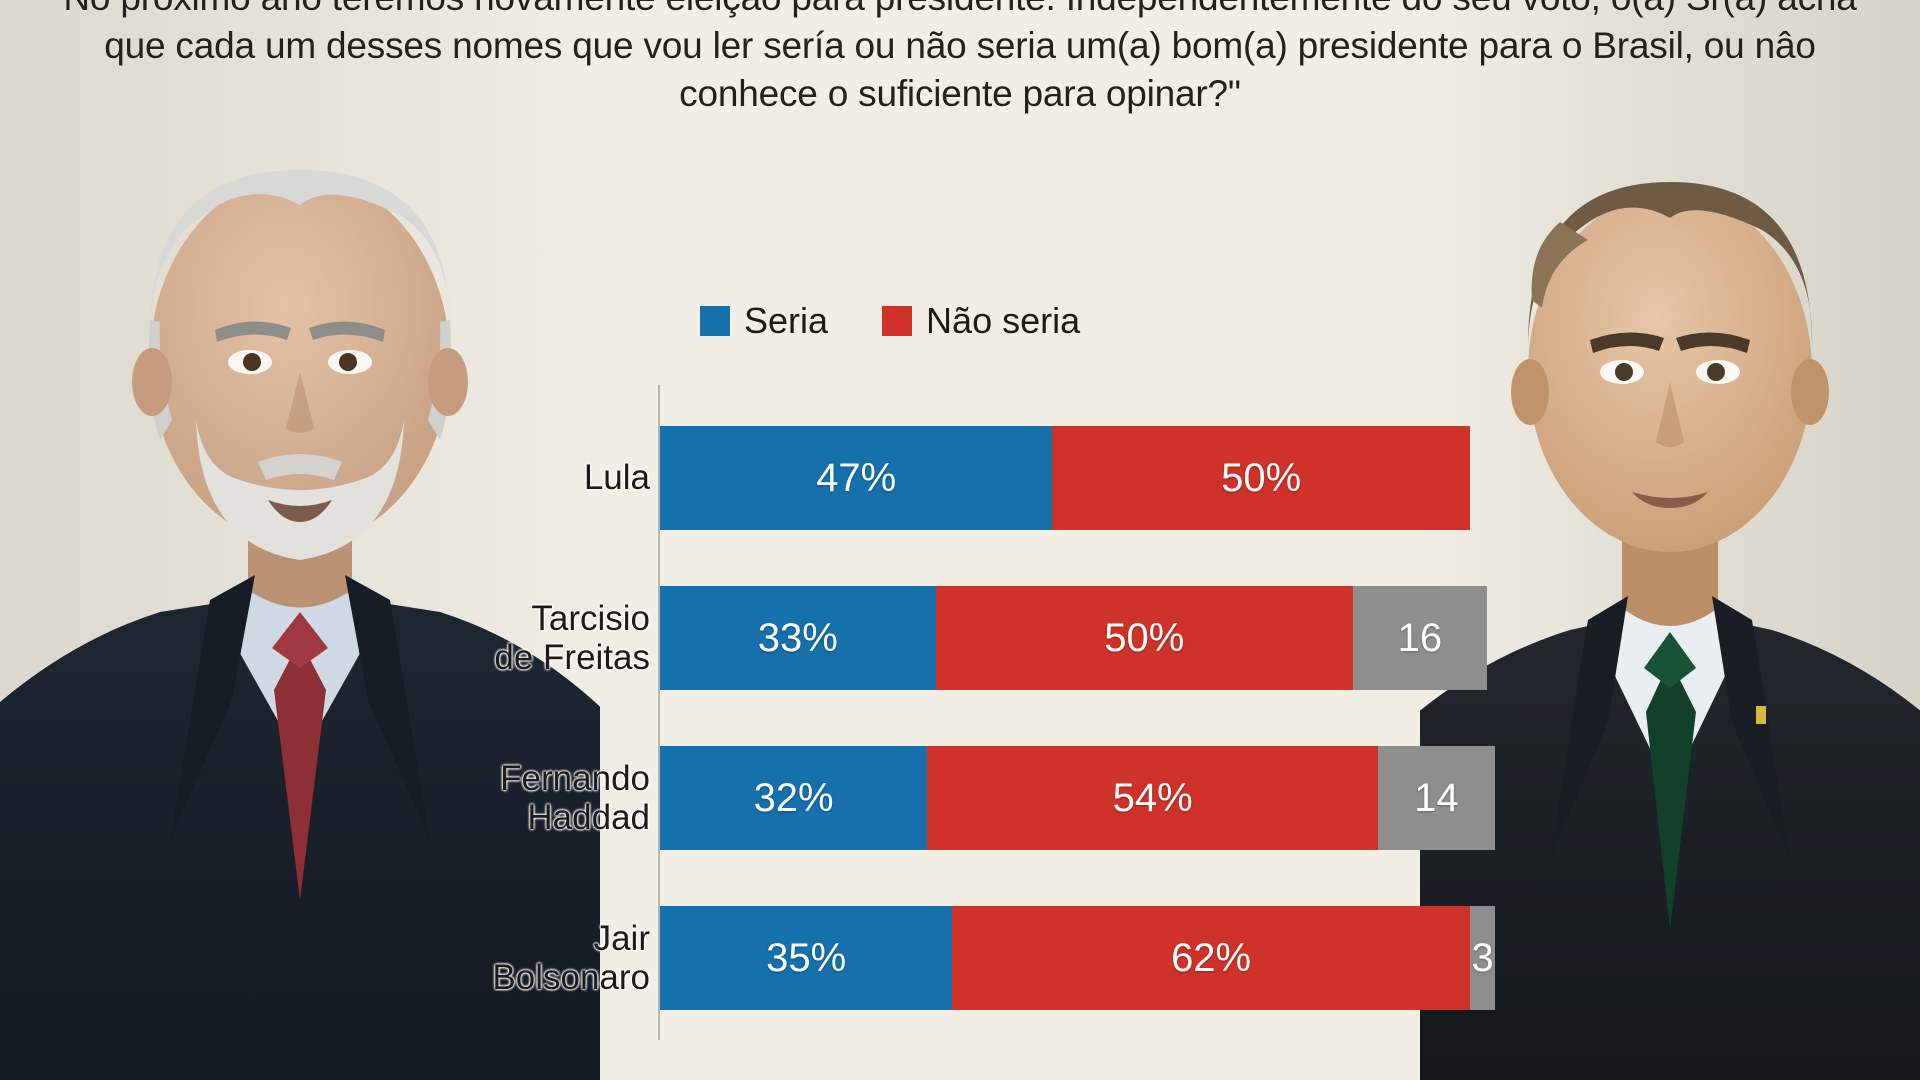  Describe the element at coordinates (794, 798) in the screenshot. I see `segment-seria: 32%` at that location.